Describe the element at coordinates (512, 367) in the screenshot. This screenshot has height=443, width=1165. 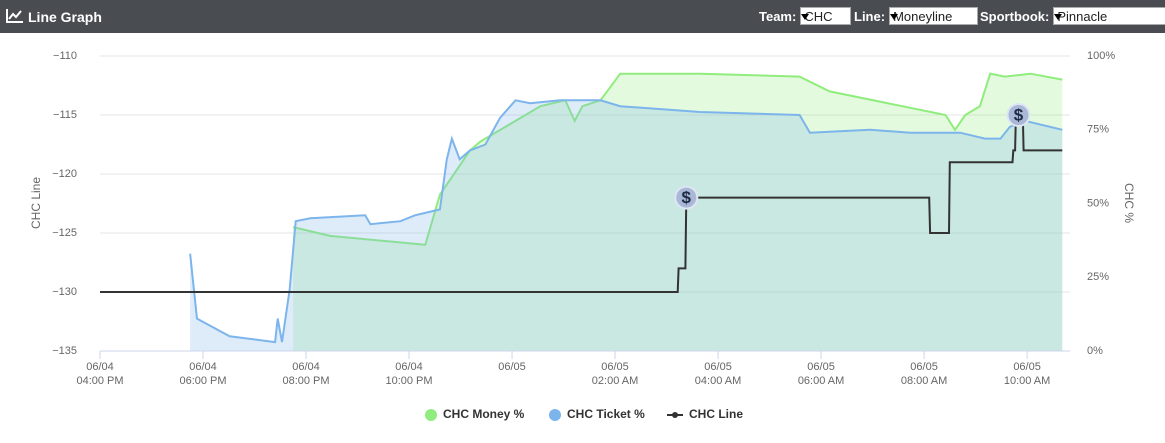
I see `x-tick-label: 06/05` at that location.